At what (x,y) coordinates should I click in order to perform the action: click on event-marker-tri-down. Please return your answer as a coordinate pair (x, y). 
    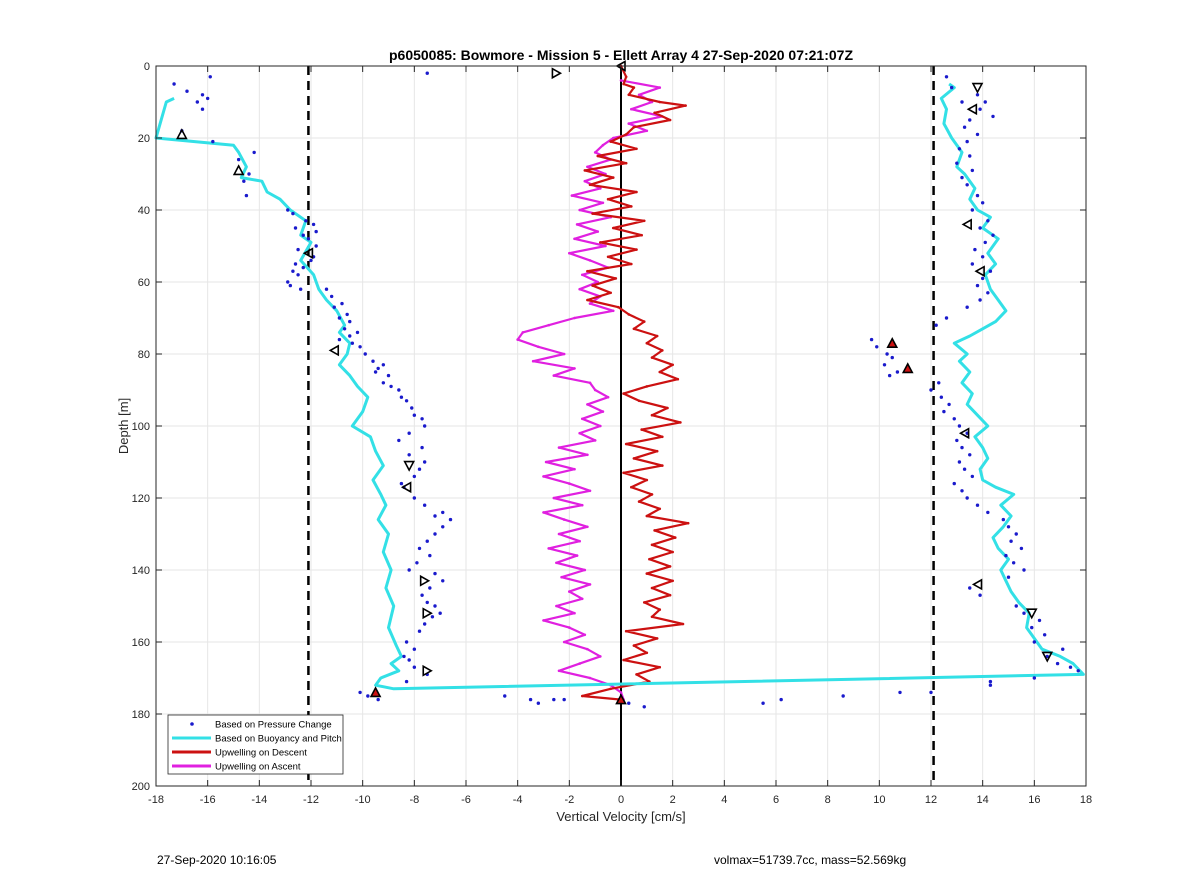
    Looking at the image, I should click on (1031, 614).